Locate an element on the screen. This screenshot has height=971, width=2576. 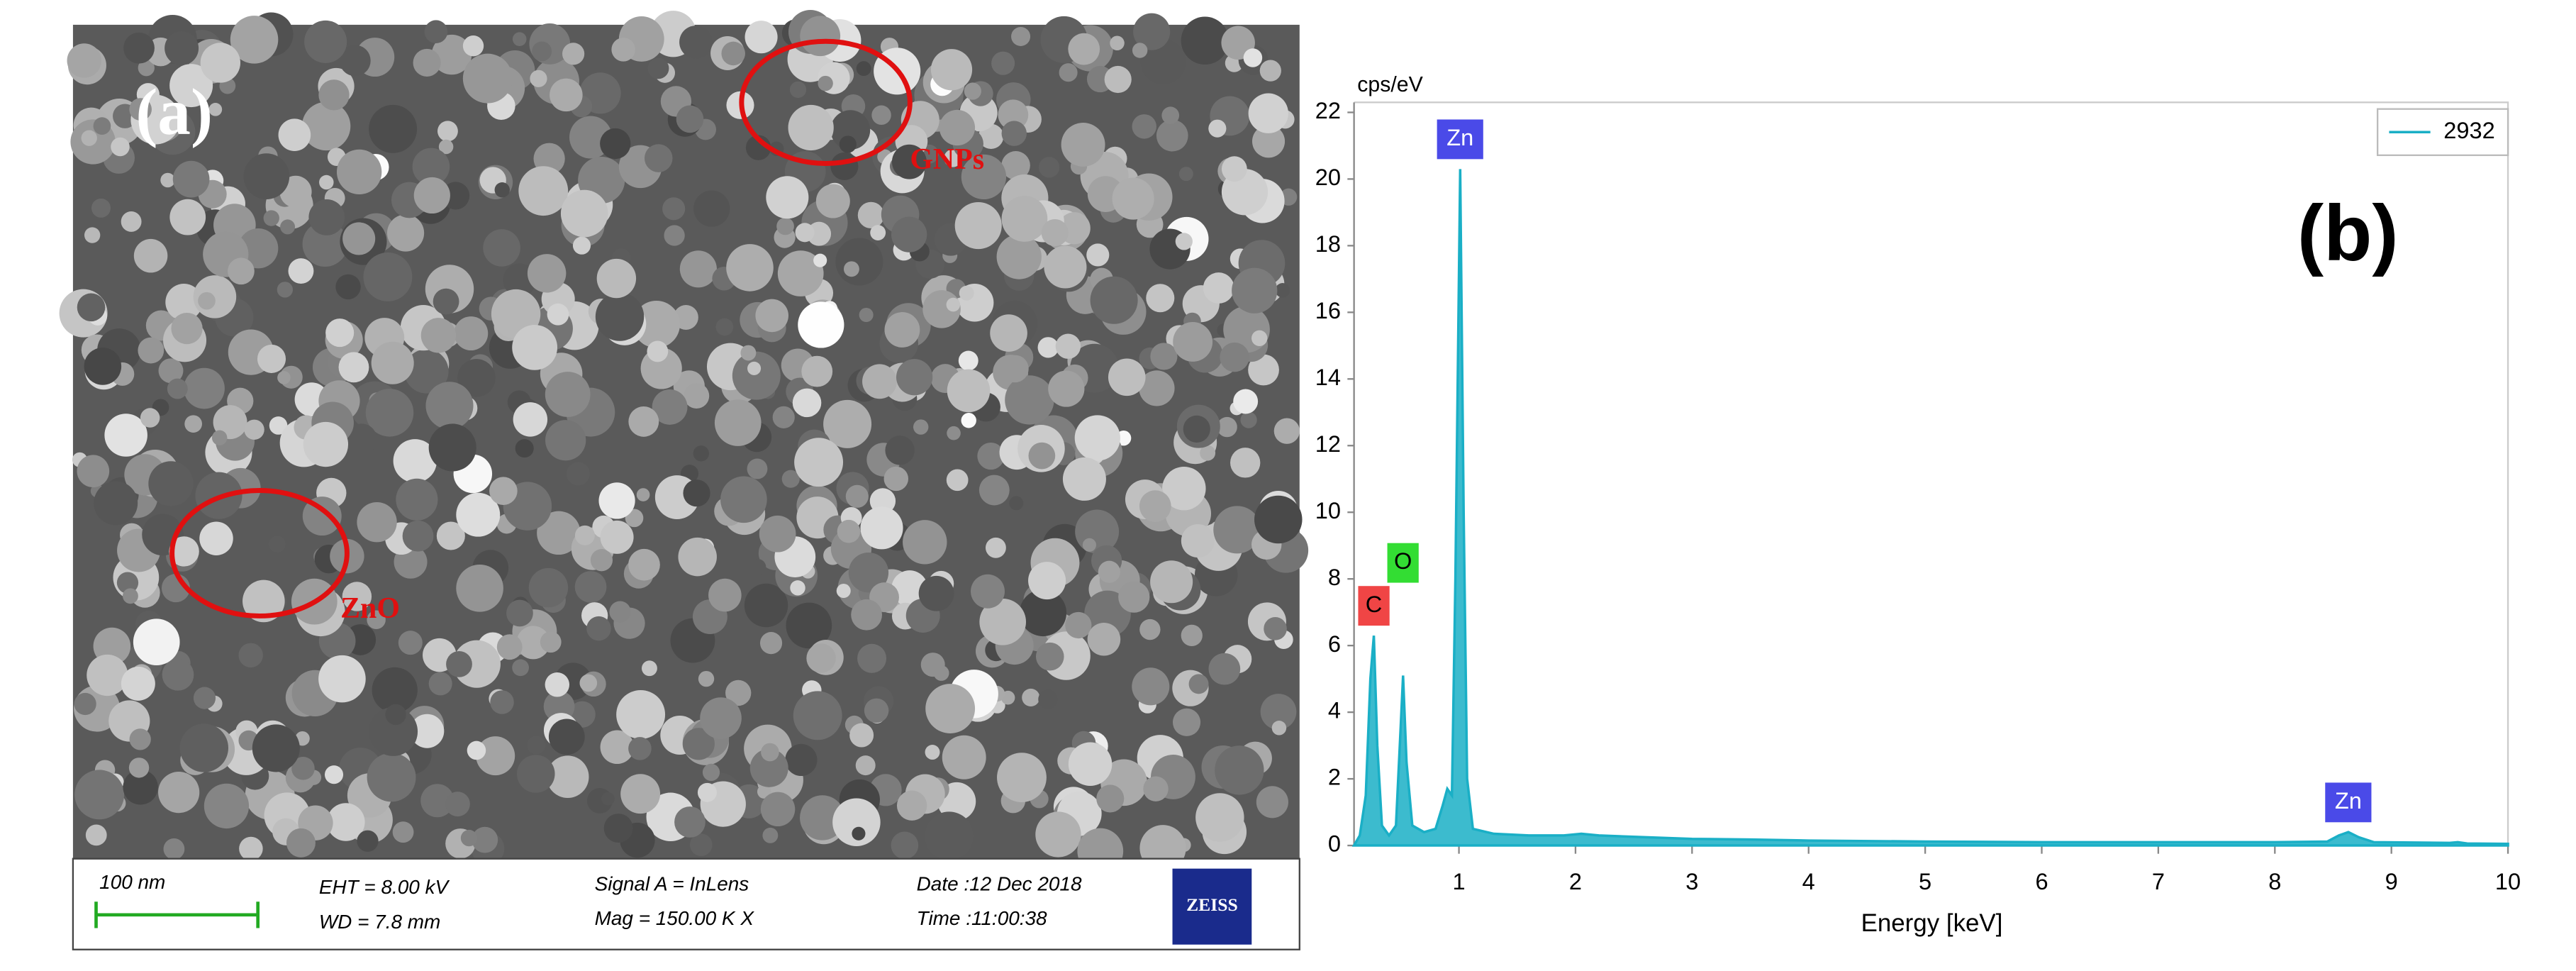
peak-label: O is located at coordinates (1403, 561).